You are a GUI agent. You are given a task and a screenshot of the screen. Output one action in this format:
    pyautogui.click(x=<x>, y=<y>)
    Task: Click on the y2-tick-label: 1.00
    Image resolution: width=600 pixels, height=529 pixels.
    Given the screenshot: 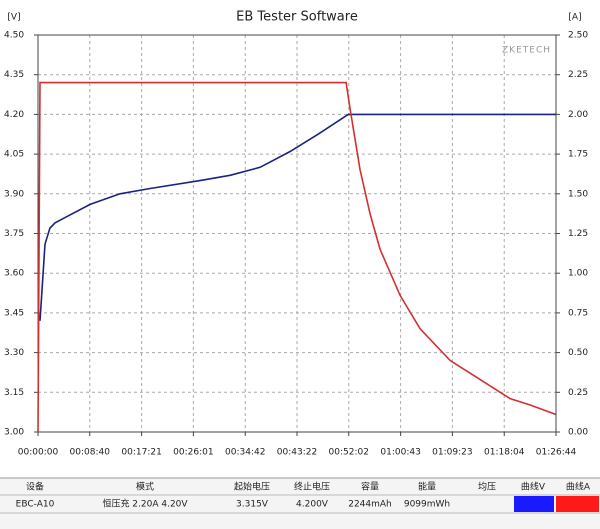 What is the action you would take?
    pyautogui.click(x=578, y=274)
    